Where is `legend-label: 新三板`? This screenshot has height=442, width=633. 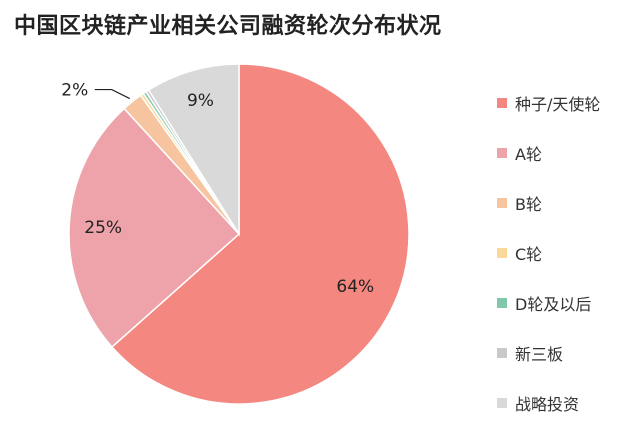
legend-label: 新三板 is located at coordinates (539, 354).